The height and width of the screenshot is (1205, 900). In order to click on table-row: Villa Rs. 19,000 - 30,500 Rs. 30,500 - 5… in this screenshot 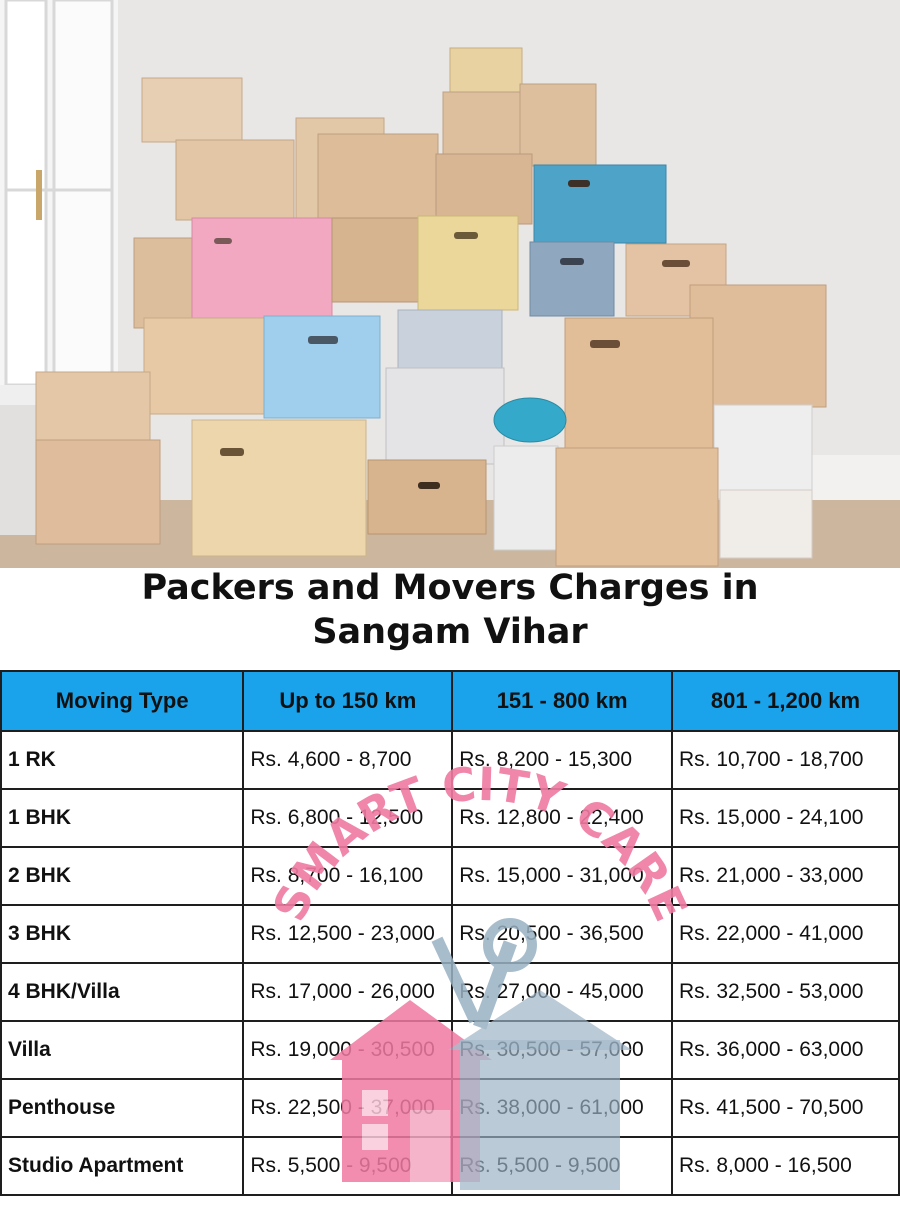, I will do `click(450, 1050)`.